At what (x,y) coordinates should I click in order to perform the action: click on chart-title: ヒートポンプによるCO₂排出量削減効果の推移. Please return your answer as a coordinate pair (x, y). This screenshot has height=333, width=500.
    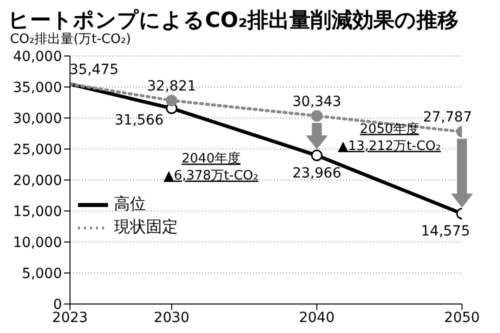
    Looking at the image, I should click on (234, 20).